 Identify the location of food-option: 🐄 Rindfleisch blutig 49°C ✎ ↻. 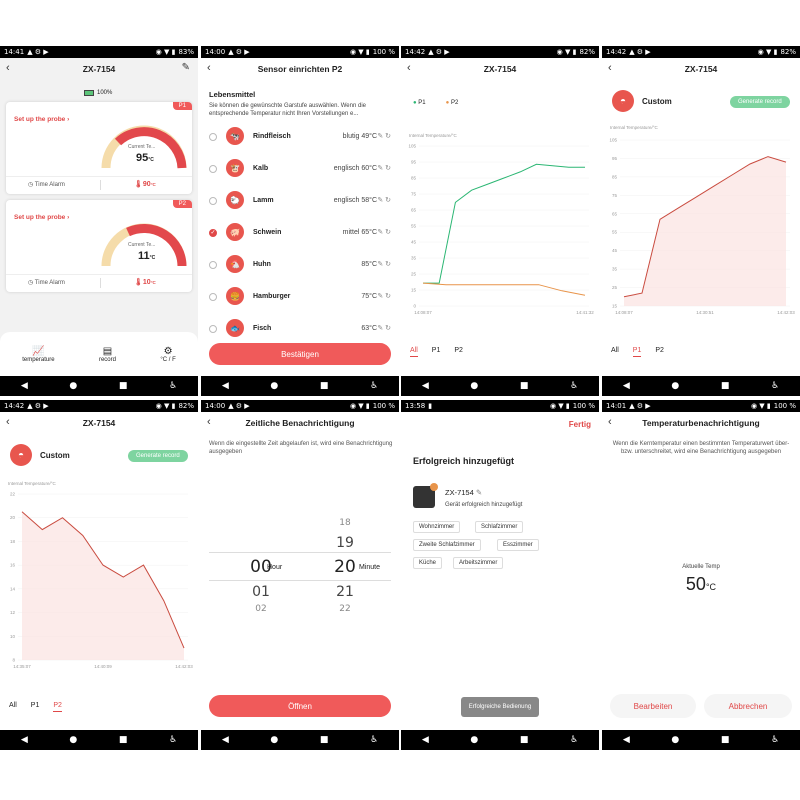
(300, 138).